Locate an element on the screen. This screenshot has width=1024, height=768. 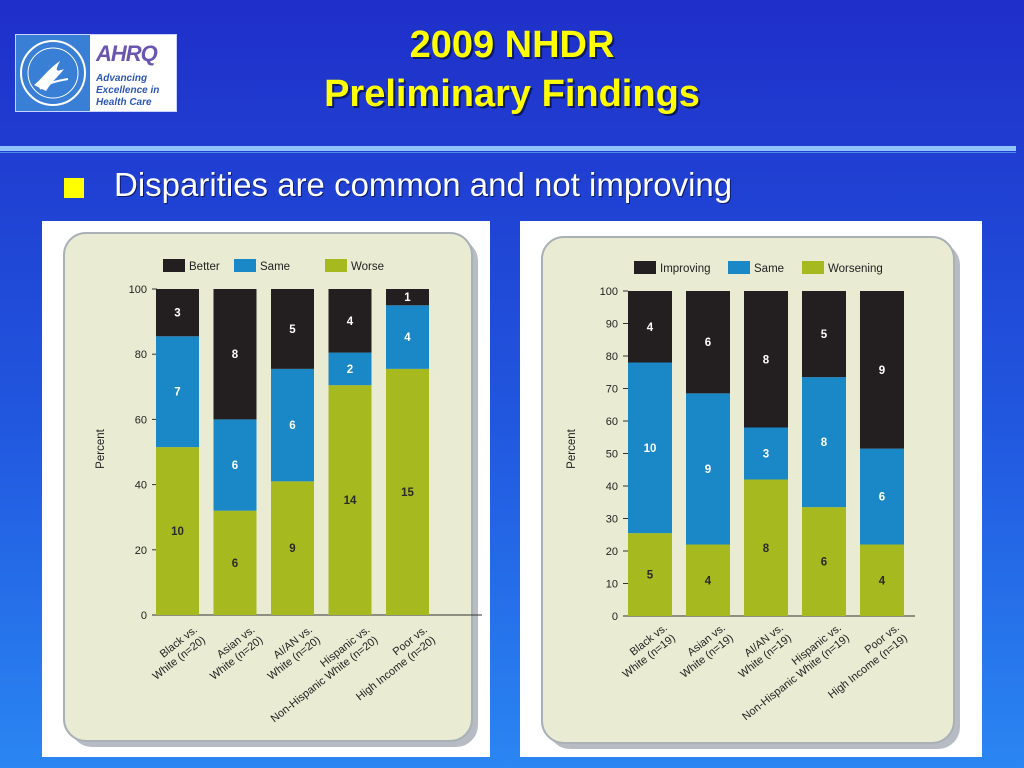
slide-title-line2: Preliminary Findings is located at coordinates (512, 94).